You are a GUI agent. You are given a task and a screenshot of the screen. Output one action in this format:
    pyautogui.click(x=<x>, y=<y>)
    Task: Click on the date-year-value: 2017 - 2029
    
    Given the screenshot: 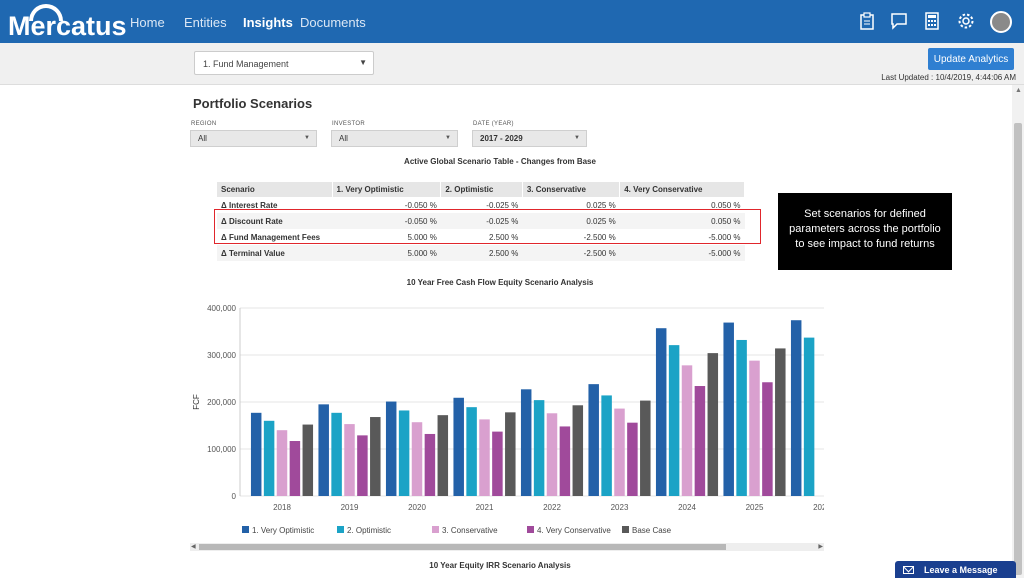 What is the action you would take?
    pyautogui.click(x=501, y=138)
    